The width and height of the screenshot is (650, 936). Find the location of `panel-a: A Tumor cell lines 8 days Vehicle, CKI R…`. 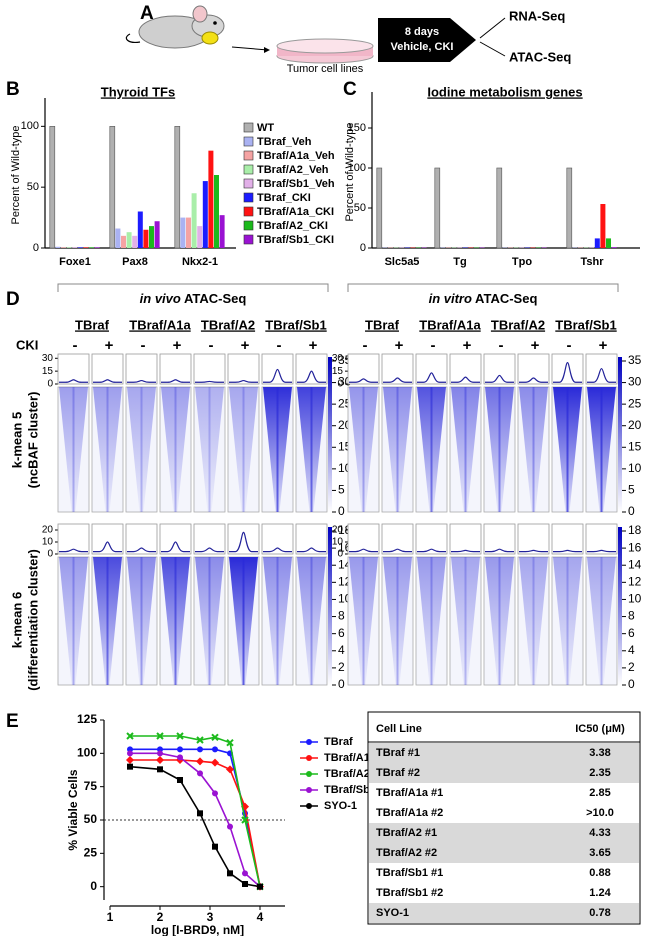

panel-a: A Tumor cell lines 8 days Vehicle, CKI R… is located at coordinates (348, 39).